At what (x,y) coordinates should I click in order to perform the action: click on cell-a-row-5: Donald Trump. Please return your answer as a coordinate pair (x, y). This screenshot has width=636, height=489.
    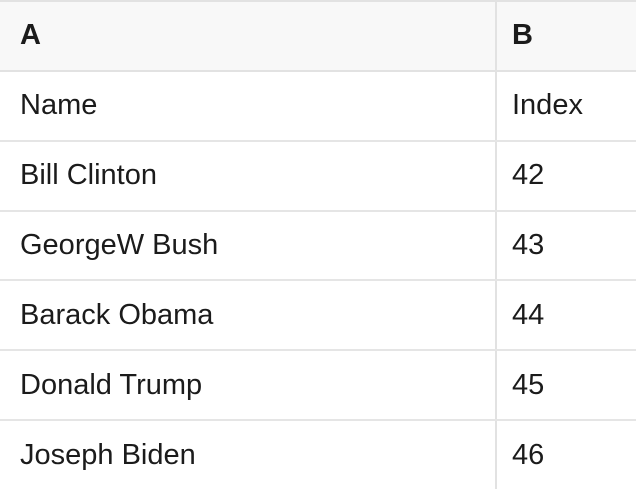
    Looking at the image, I should click on (248, 385).